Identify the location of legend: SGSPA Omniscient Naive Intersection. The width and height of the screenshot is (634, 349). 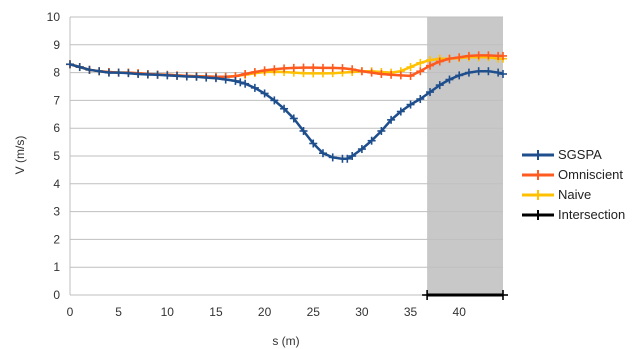
(573, 184).